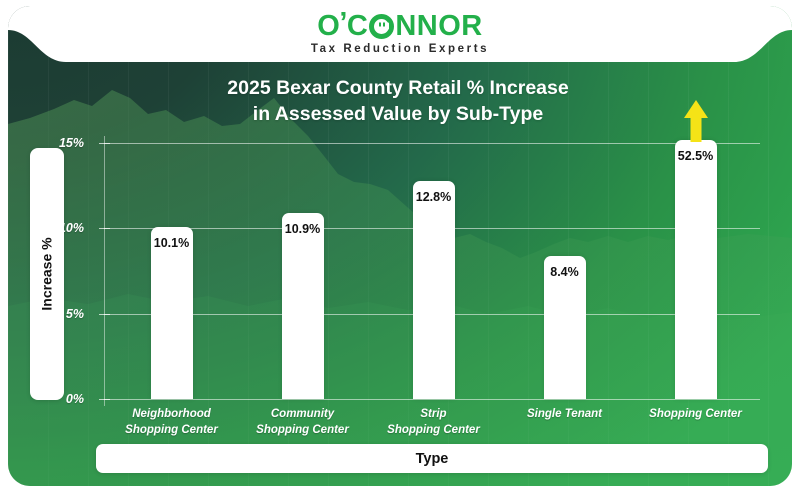  Describe the element at coordinates (104, 271) in the screenshot. I see `y-axis-line` at that location.